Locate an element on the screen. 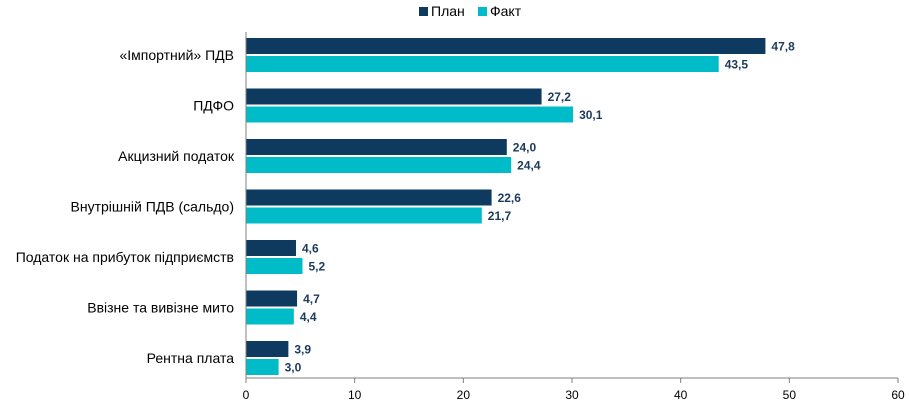 Image resolution: width=909 pixels, height=409 pixels. category-label: Податок на прибуток підприємств is located at coordinates (125, 257).